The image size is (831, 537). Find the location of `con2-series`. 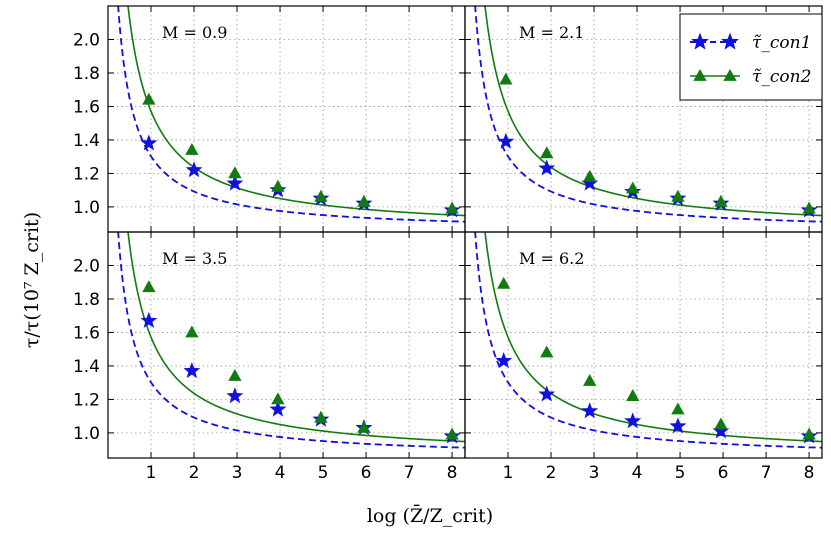

con2-series is located at coordinates (300, 153).